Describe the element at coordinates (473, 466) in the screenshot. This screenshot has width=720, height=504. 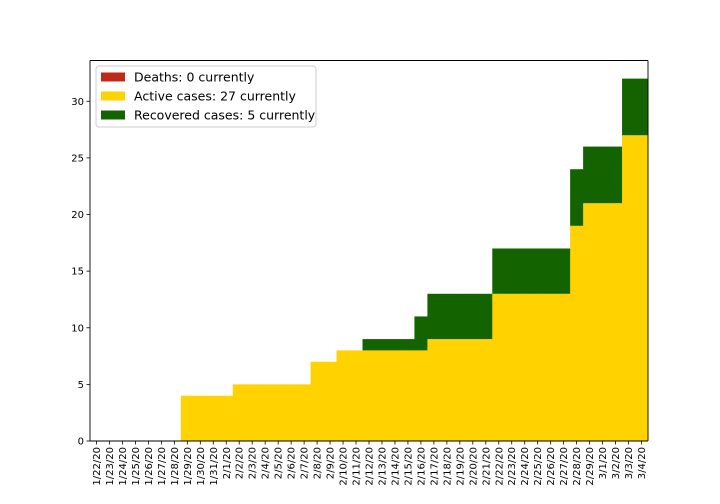
I see `x-tick-label: 2/20/20` at that location.